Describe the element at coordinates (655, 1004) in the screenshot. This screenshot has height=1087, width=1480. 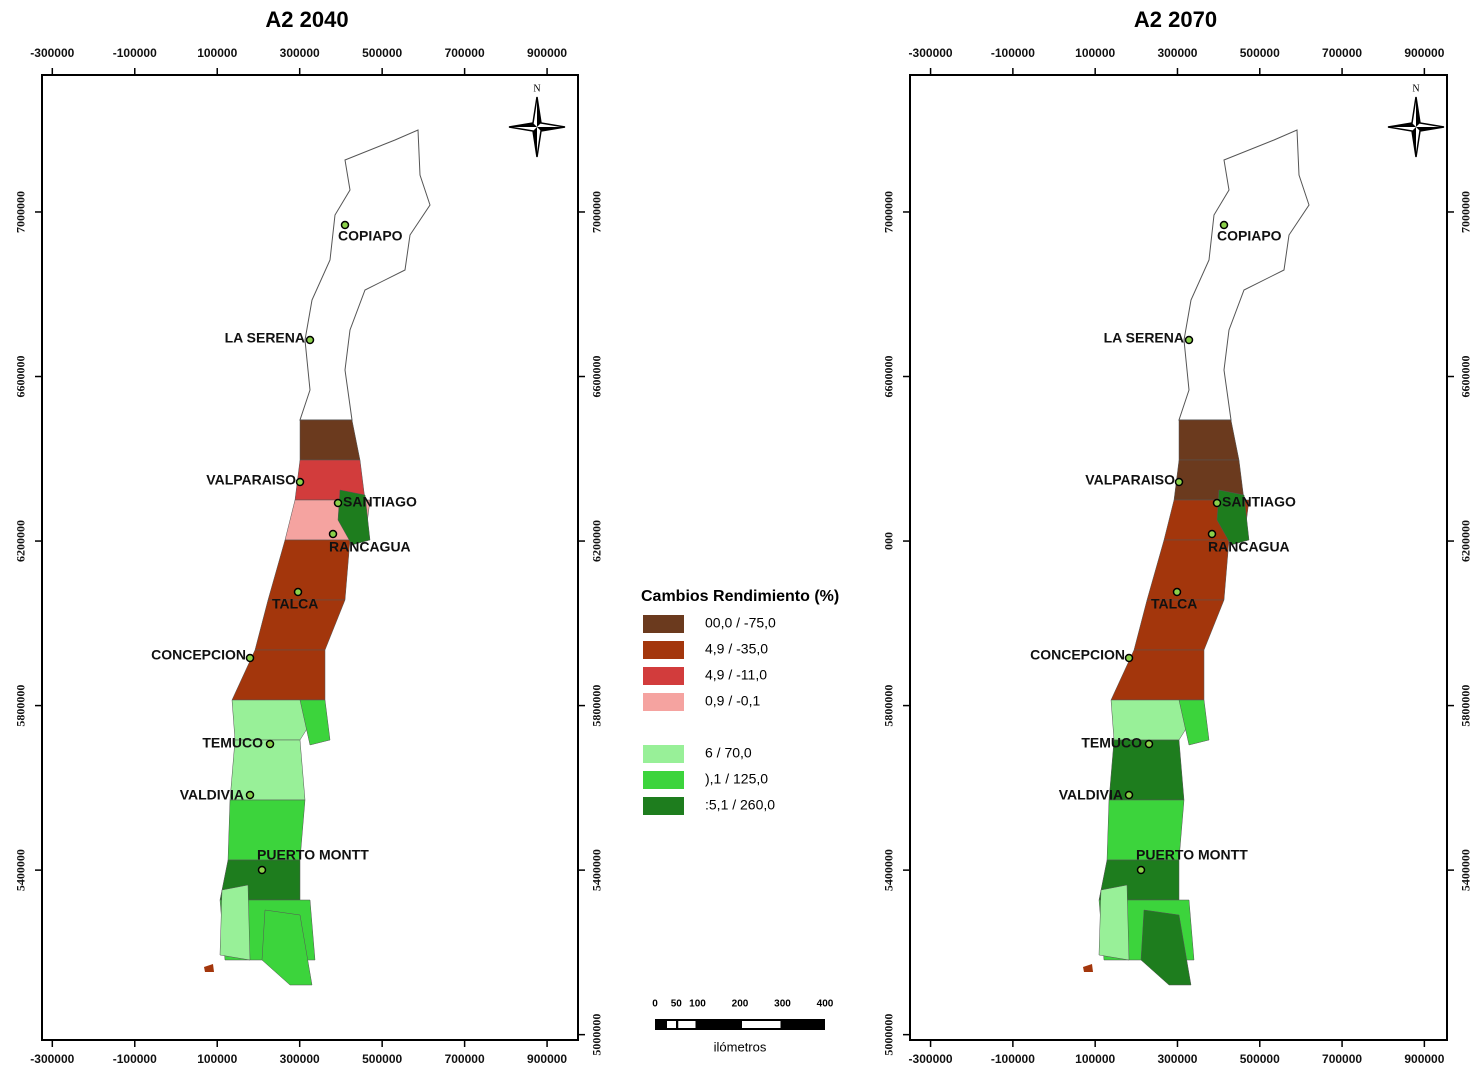
I see `scale-tick-label: 0` at that location.